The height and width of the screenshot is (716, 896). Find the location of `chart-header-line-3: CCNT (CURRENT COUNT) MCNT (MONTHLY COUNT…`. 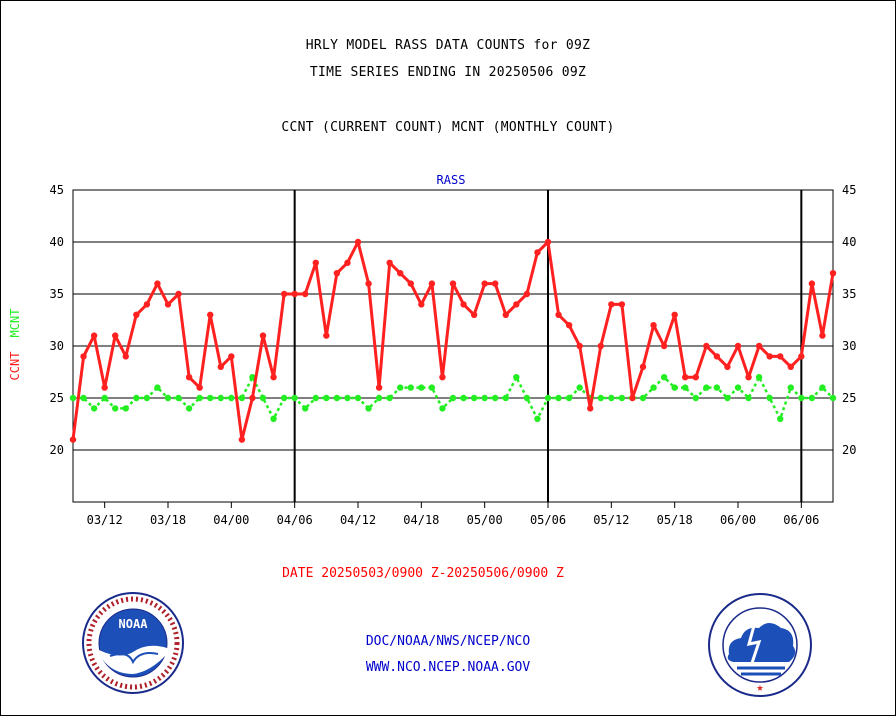

chart-header-line-3: CCNT (CURRENT COUNT) MCNT (MONTHLY COUNT… is located at coordinates (448, 127).